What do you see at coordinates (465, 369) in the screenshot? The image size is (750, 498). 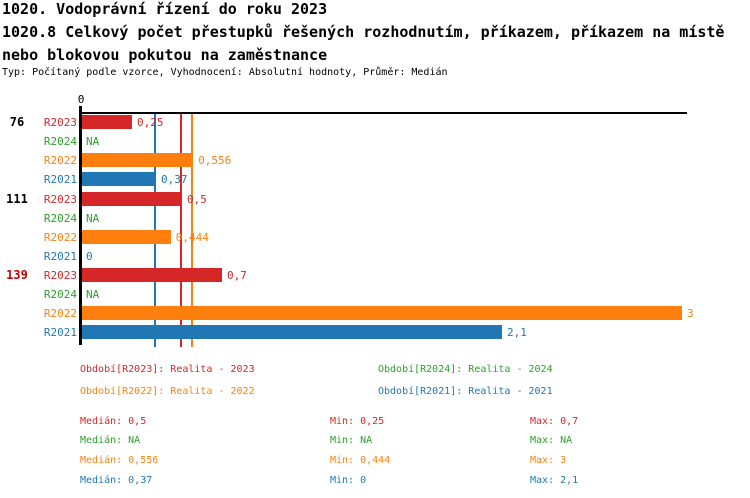 I see `legend-item: Období[R2024]: Realita - 2024` at bounding box center [465, 369].